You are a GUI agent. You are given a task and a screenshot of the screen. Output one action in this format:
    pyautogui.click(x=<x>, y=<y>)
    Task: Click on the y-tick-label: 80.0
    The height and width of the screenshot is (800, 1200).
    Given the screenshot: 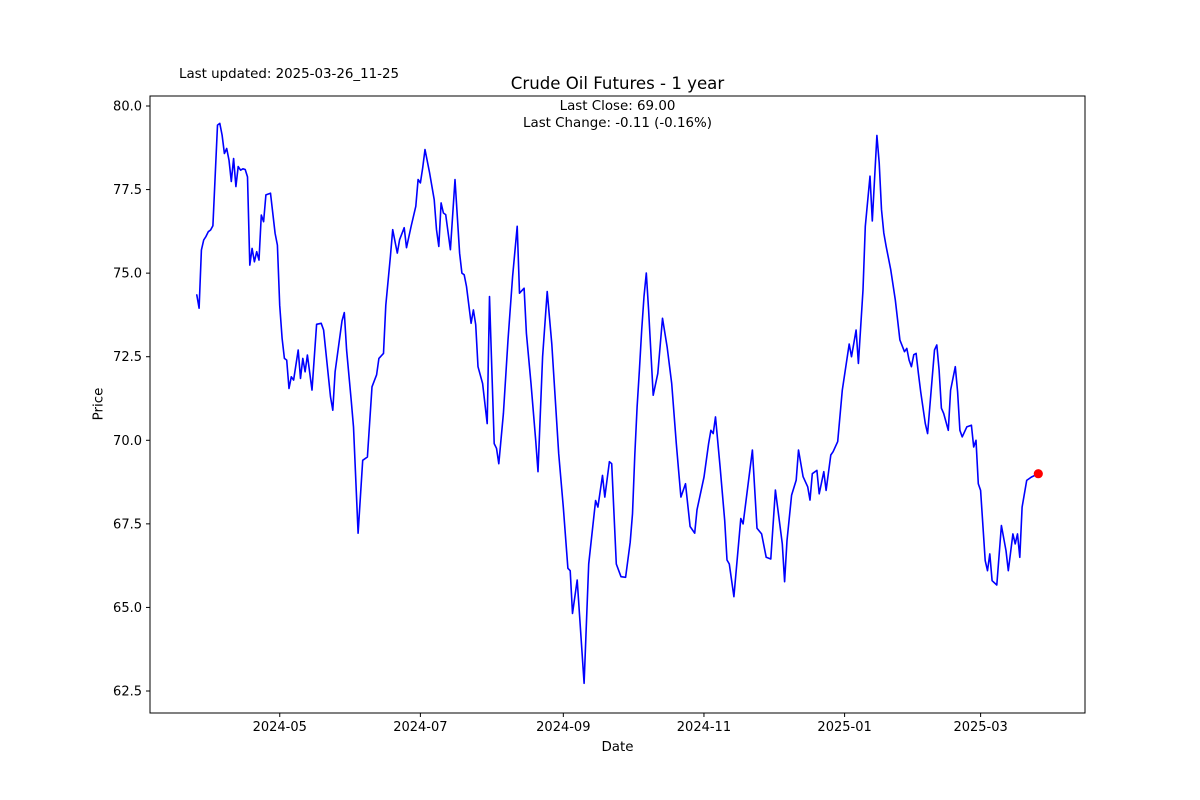 What is the action you would take?
    pyautogui.click(x=127, y=107)
    